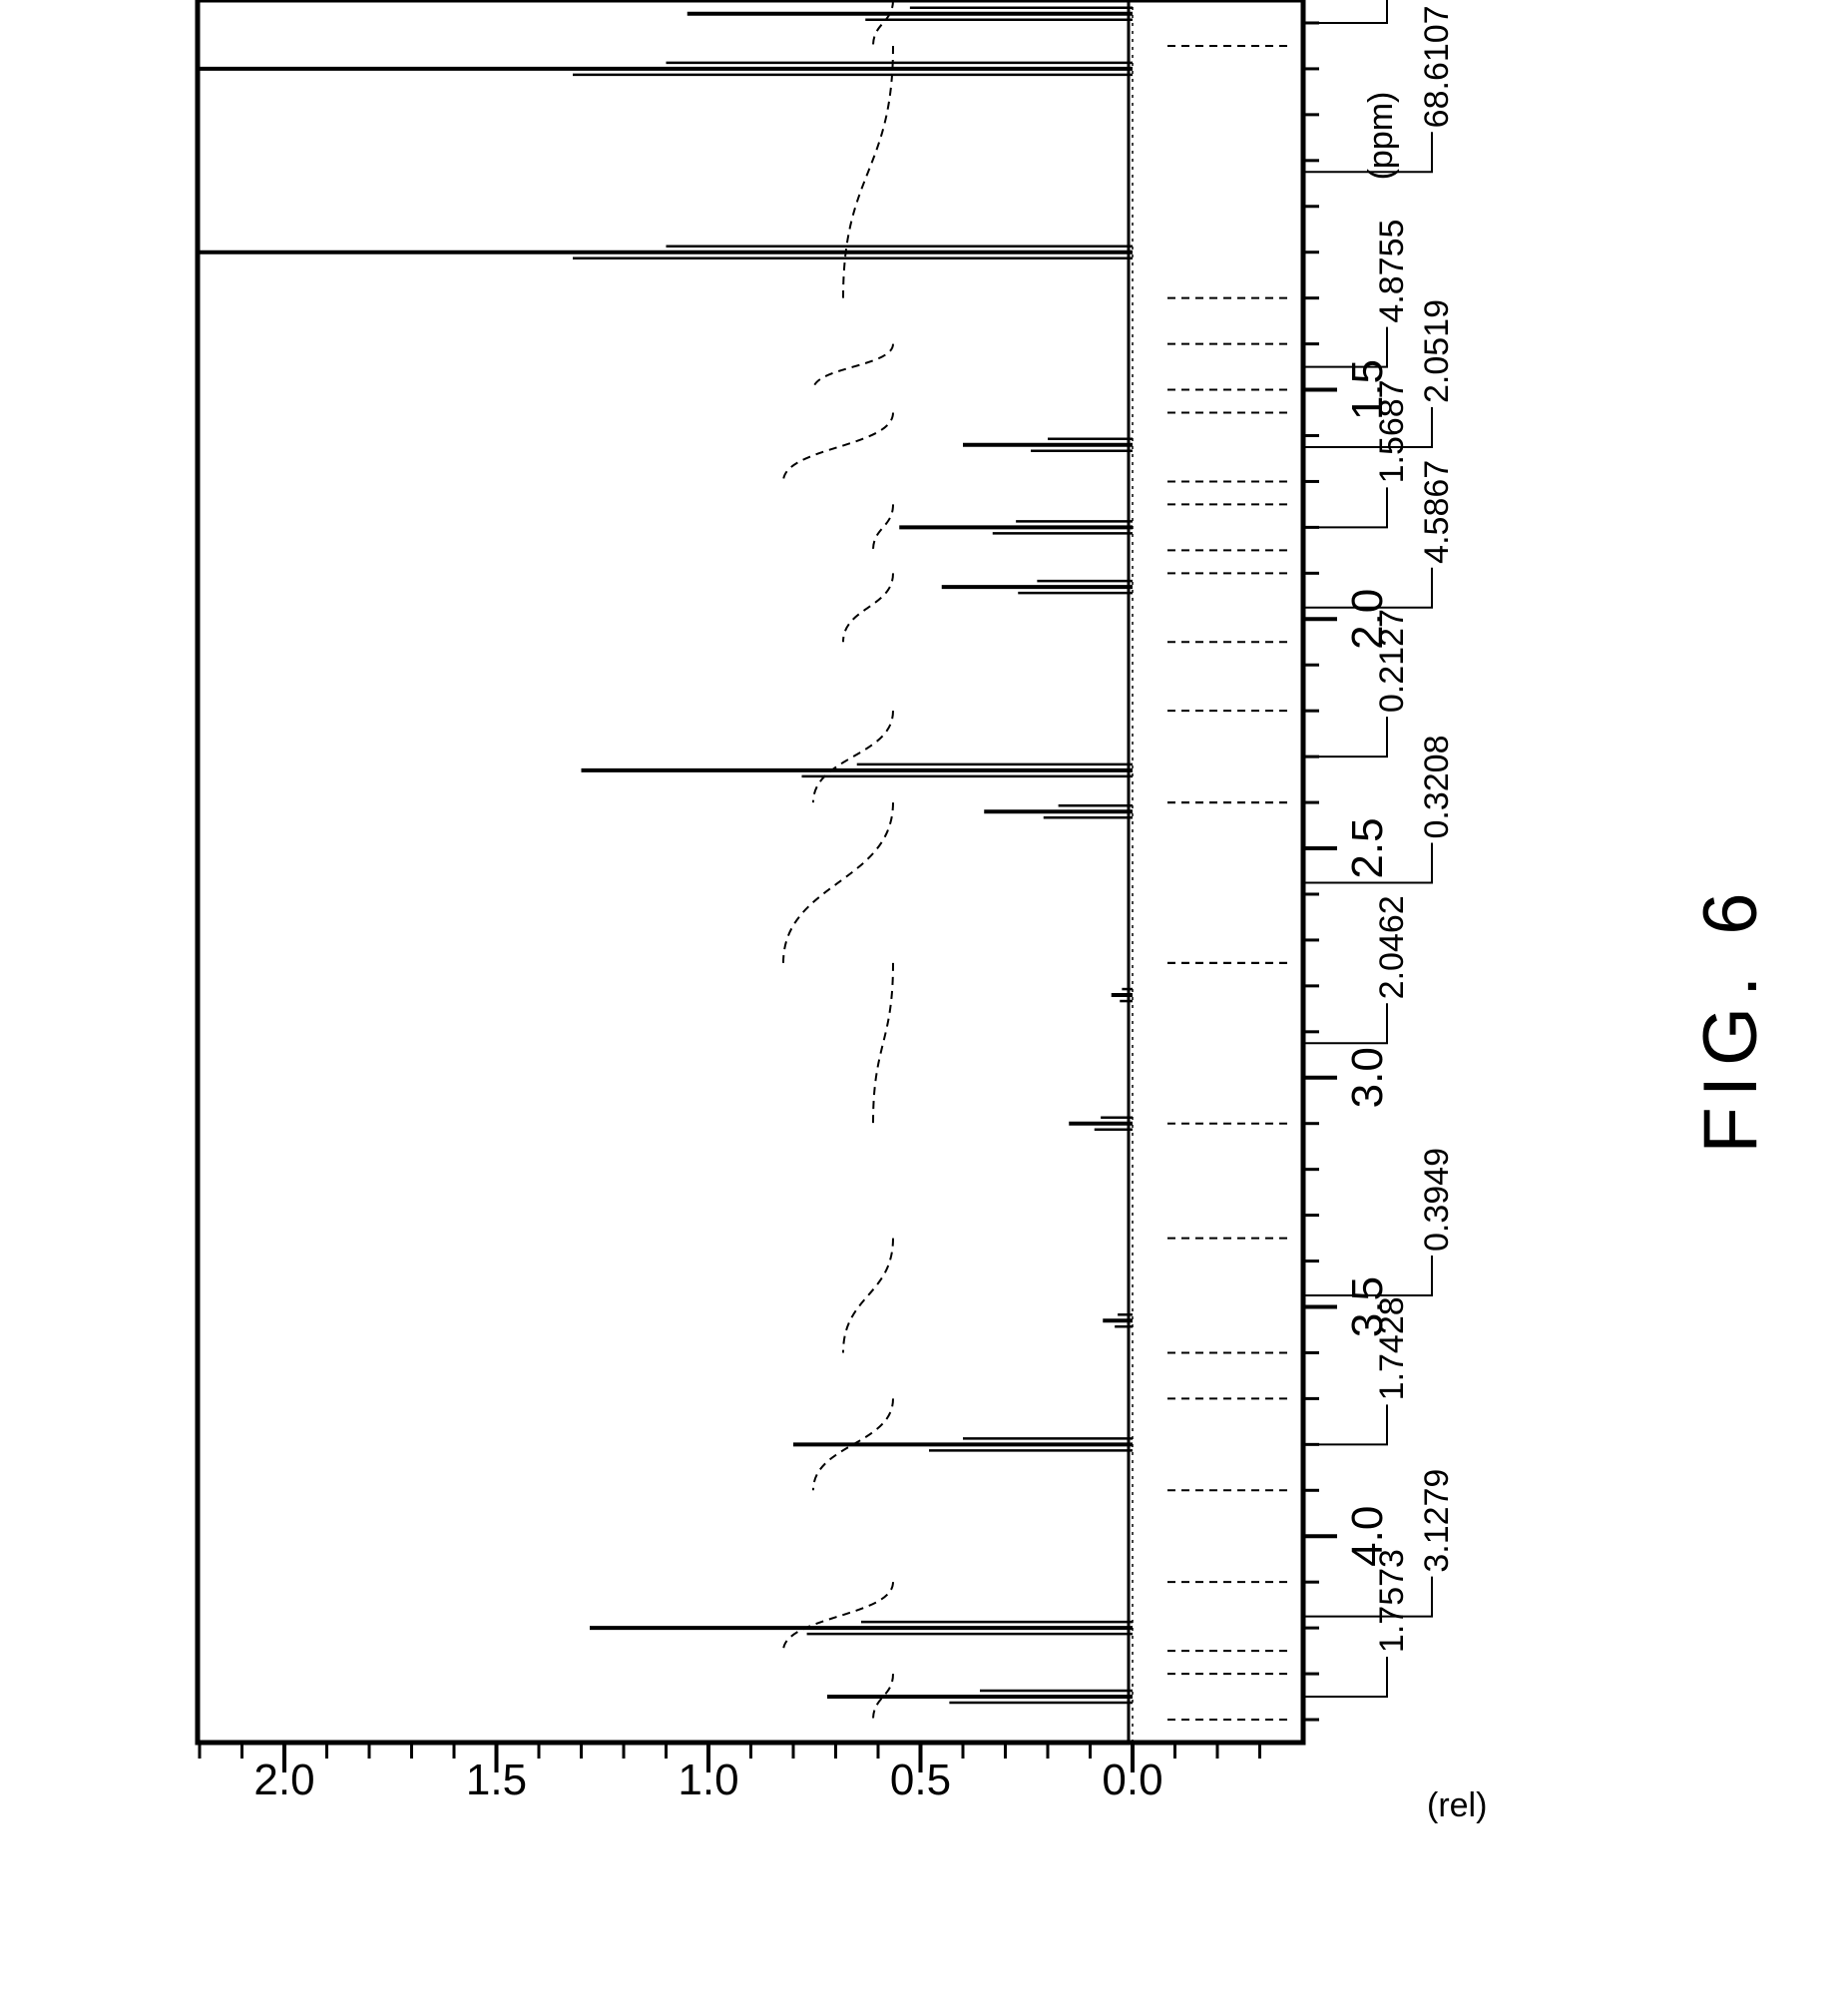 The image size is (1844, 2016). Describe the element at coordinates (1381, 136) in the screenshot. I see `x-axis-label: (ppm)` at that location.